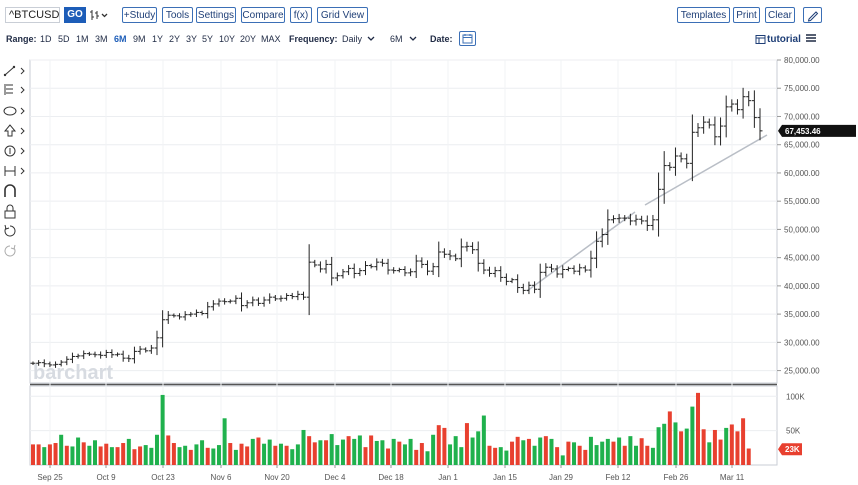 The width and height of the screenshot is (858, 485). What do you see at coordinates (14, 71) in the screenshot?
I see `line-draw-icon` at bounding box center [14, 71].